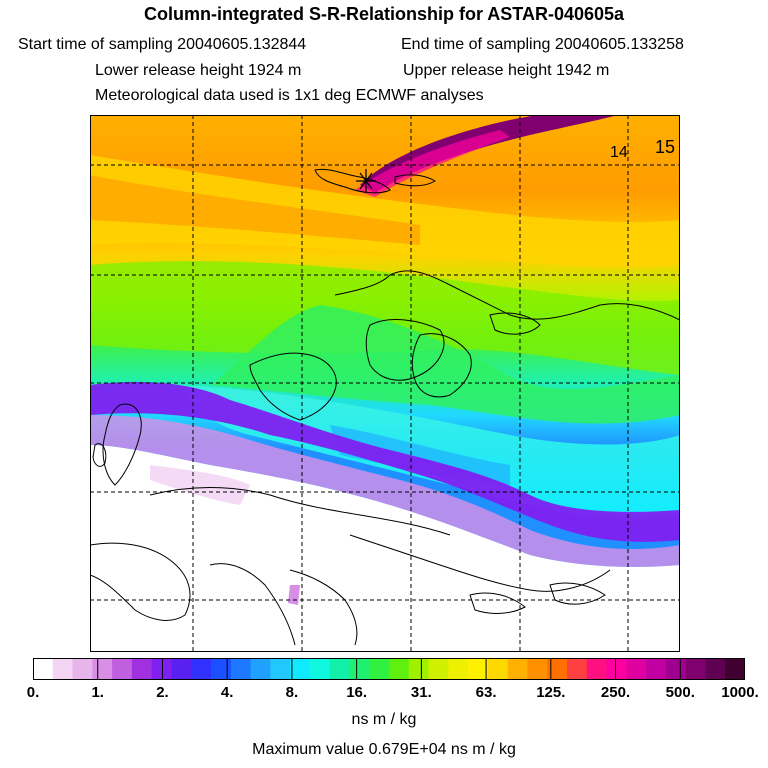  Describe the element at coordinates (293, 386) in the screenshot. I see `coast-norway` at that location.